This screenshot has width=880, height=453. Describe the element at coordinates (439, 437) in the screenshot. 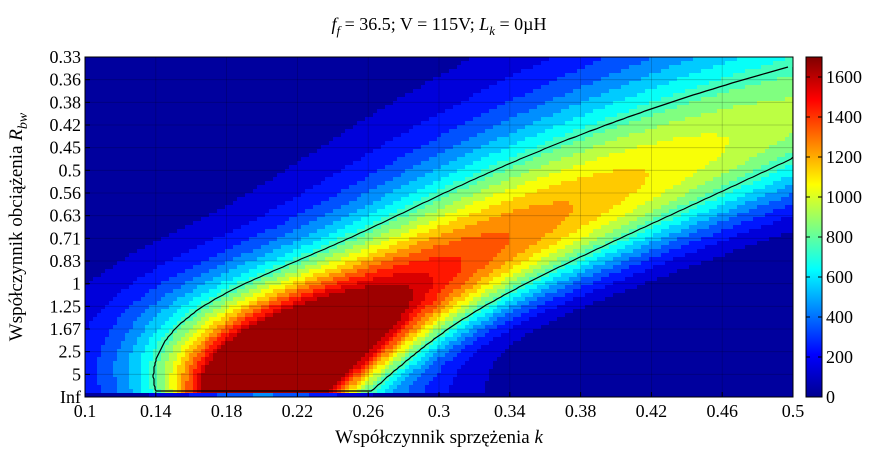

I see `x-axis-label: Współczynnik sprzężenia k` at that location.